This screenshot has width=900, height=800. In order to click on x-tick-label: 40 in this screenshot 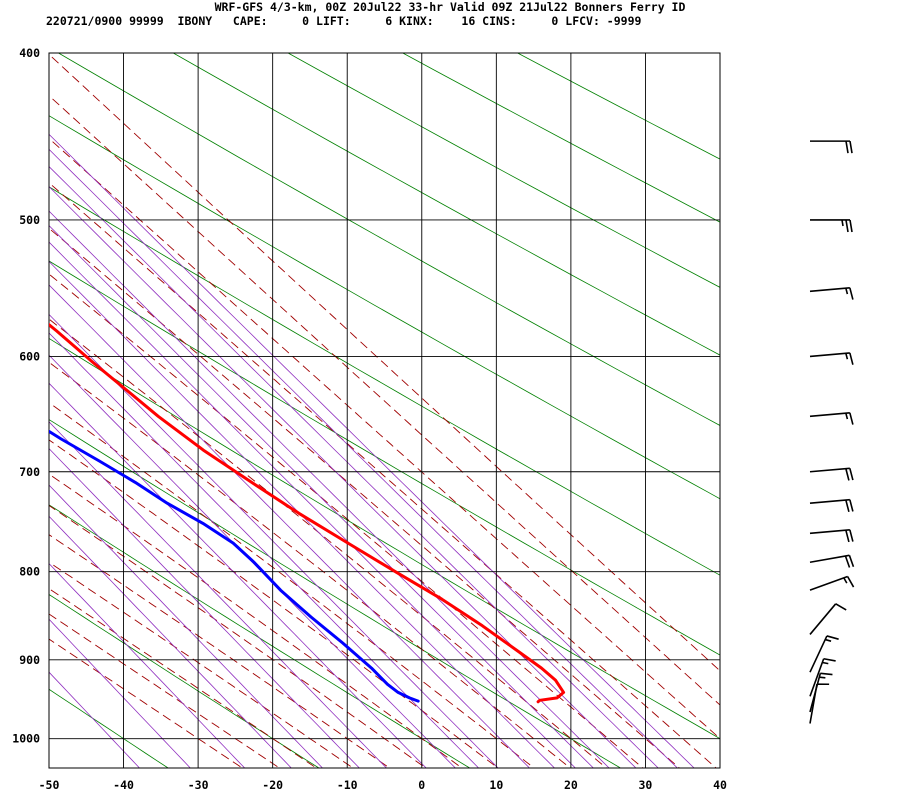, I will do `click(720, 785)`.